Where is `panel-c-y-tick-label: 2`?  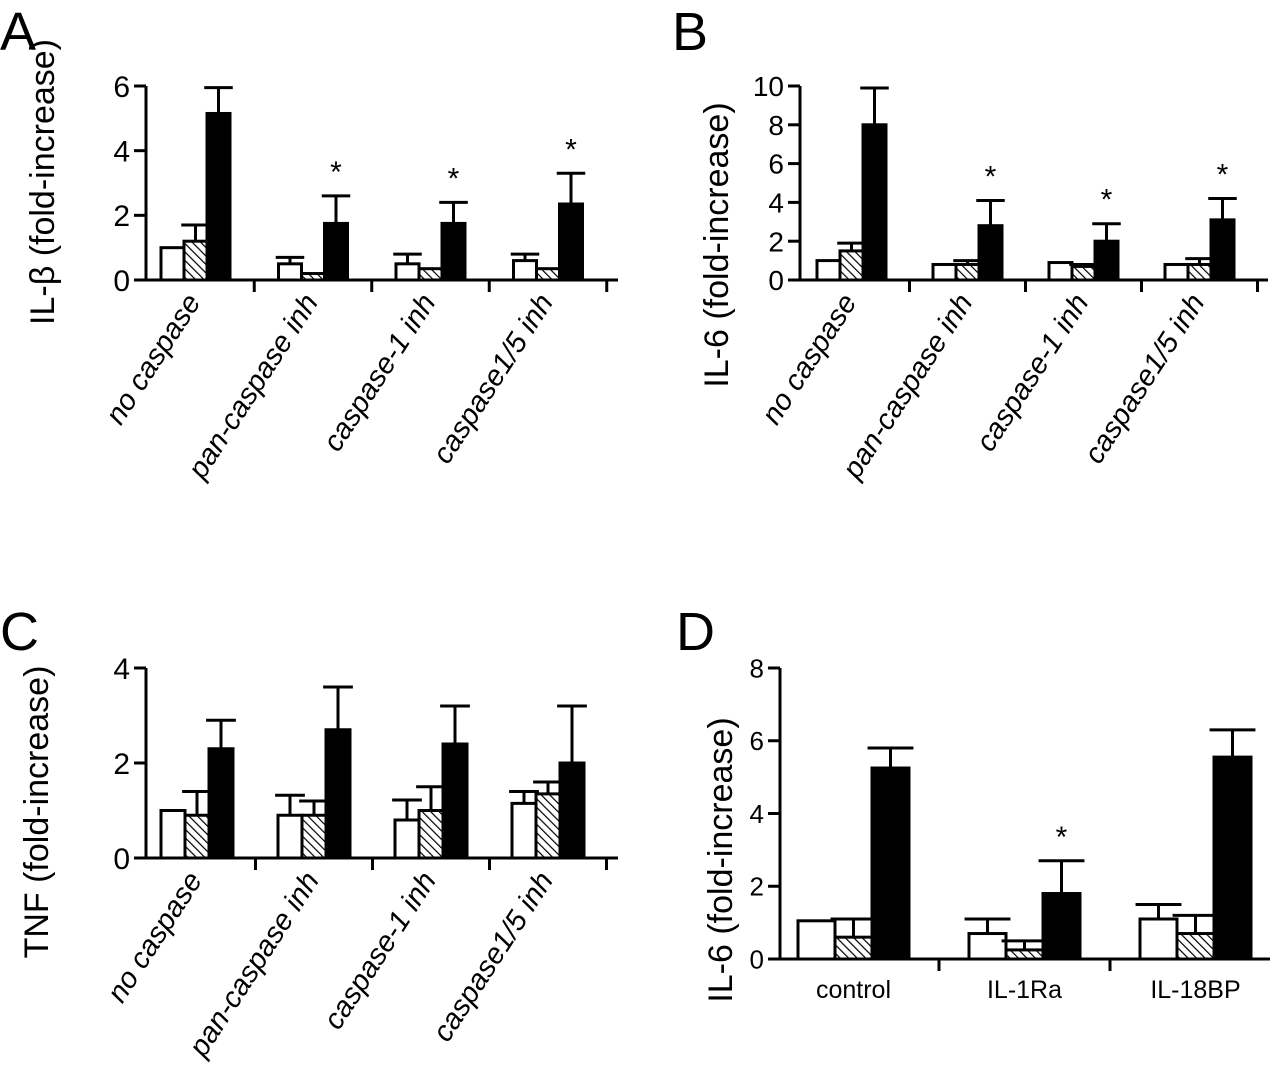 panel-c-y-tick-label: 2 is located at coordinates (121, 764).